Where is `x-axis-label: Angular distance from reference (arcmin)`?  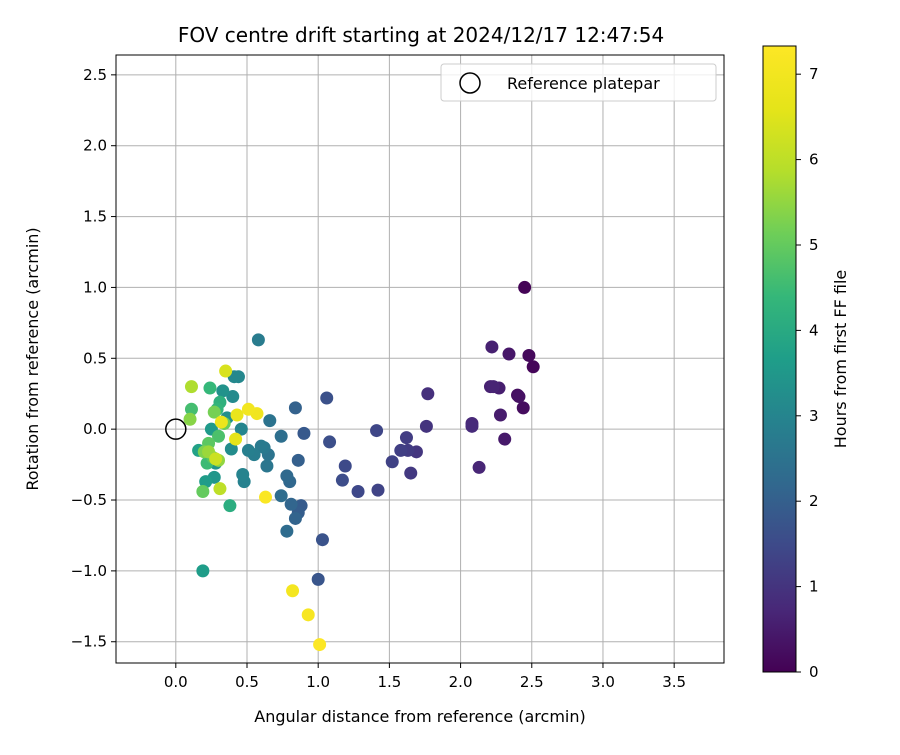 x-axis-label: Angular distance from reference (arcmin) is located at coordinates (419, 716).